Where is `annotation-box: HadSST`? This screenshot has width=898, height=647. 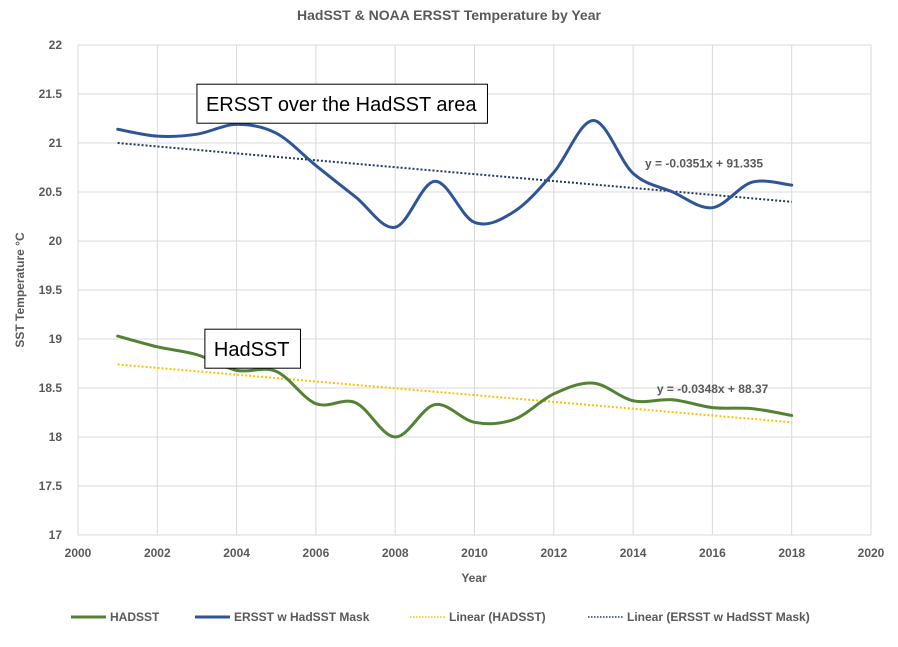 annotation-box: HadSST is located at coordinates (252, 348).